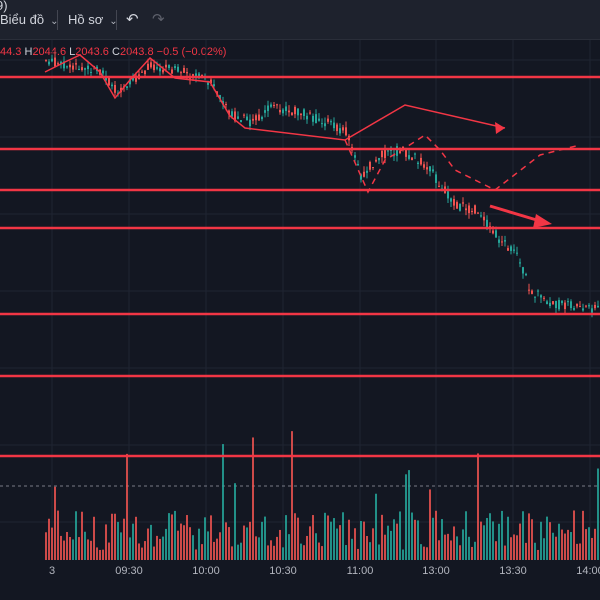 The image size is (600, 600). I want to click on profile-menu-button: Hồ sơ ⌄, so click(93, 20).